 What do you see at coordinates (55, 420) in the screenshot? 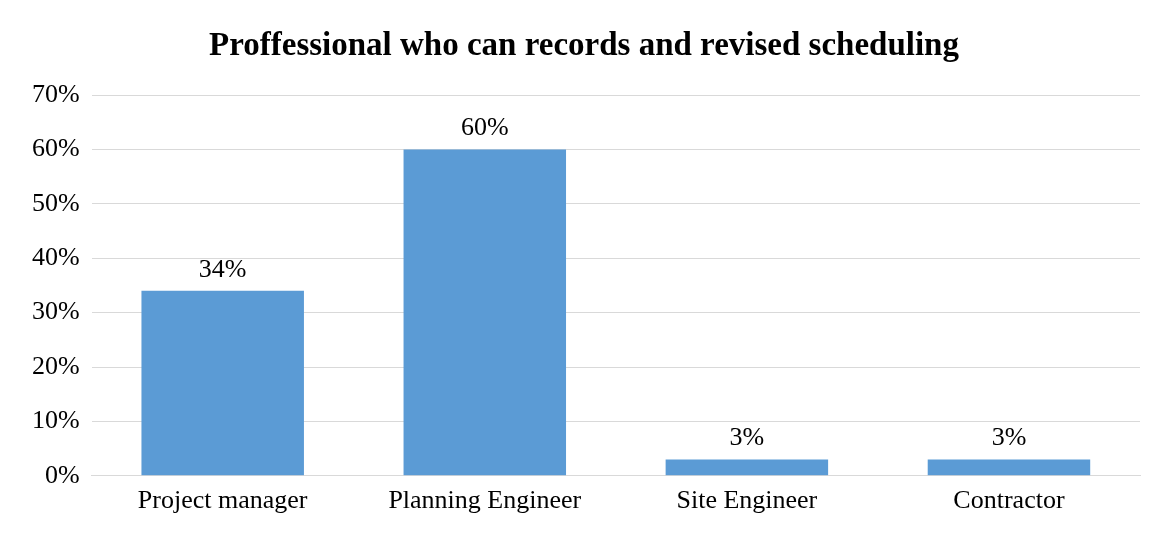
I see `y-tick-label: 10%` at bounding box center [55, 420].